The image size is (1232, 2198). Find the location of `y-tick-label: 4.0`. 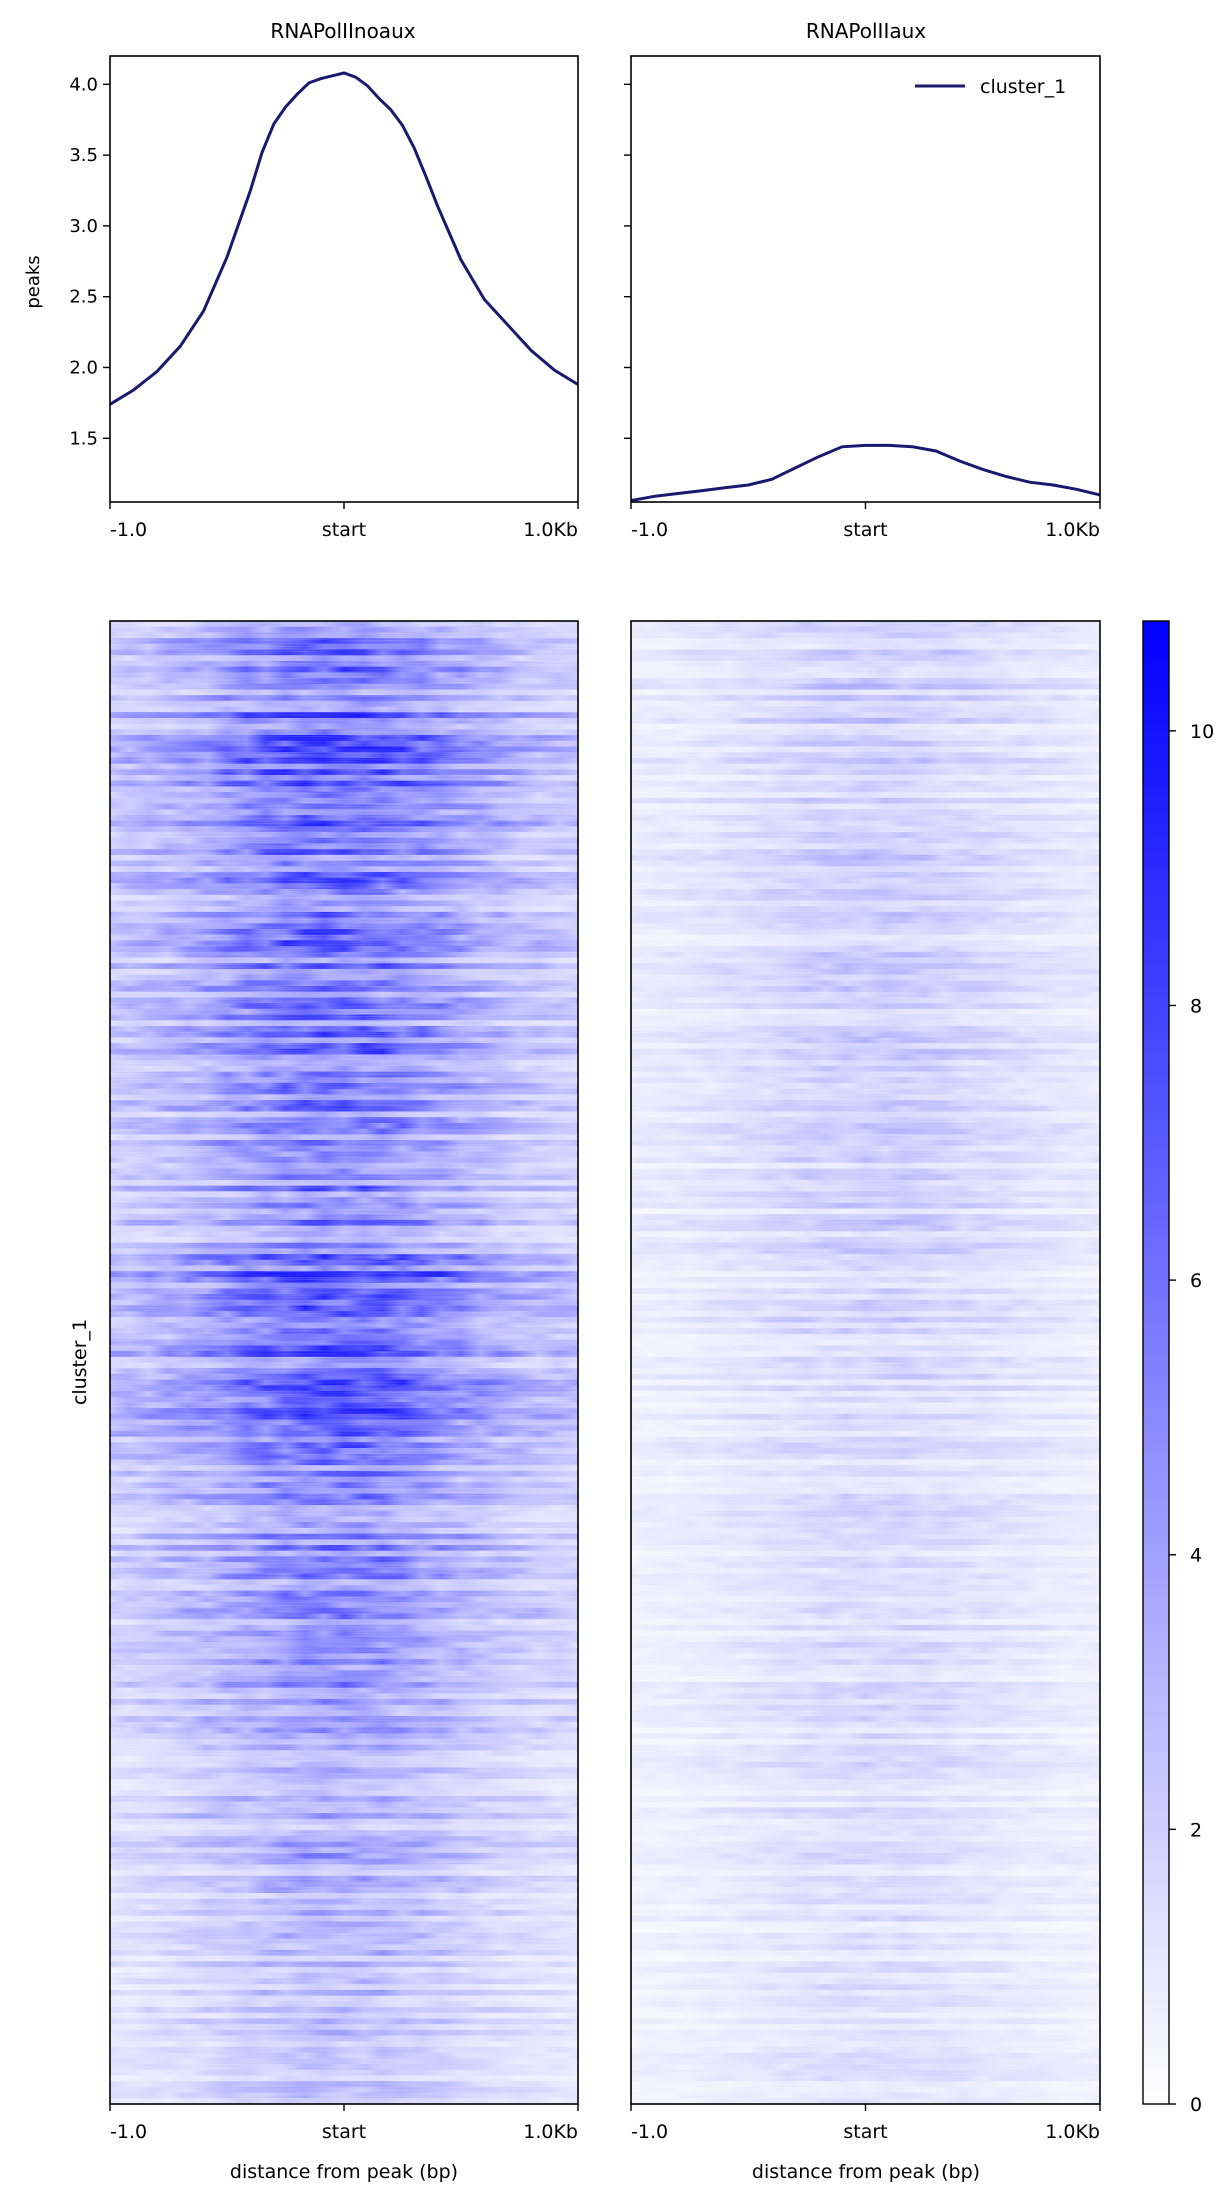

y-tick-label: 4.0 is located at coordinates (83, 84).